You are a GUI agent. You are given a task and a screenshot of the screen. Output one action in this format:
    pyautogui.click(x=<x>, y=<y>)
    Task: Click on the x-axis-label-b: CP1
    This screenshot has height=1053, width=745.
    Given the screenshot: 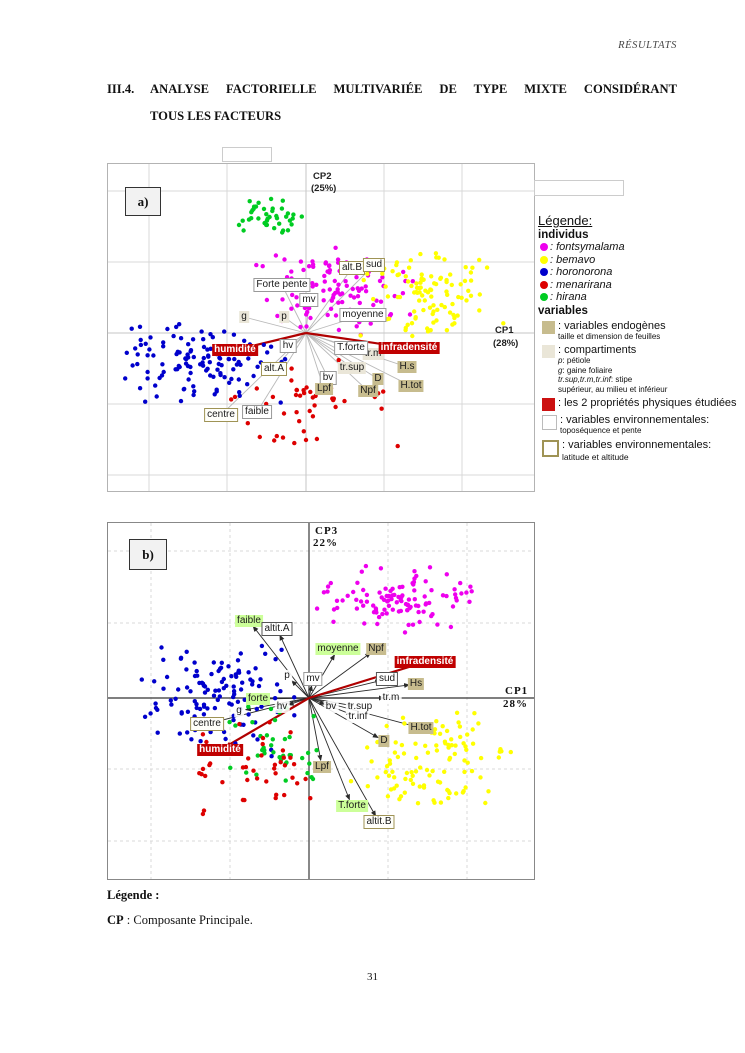 What is the action you would take?
    pyautogui.click(x=517, y=691)
    